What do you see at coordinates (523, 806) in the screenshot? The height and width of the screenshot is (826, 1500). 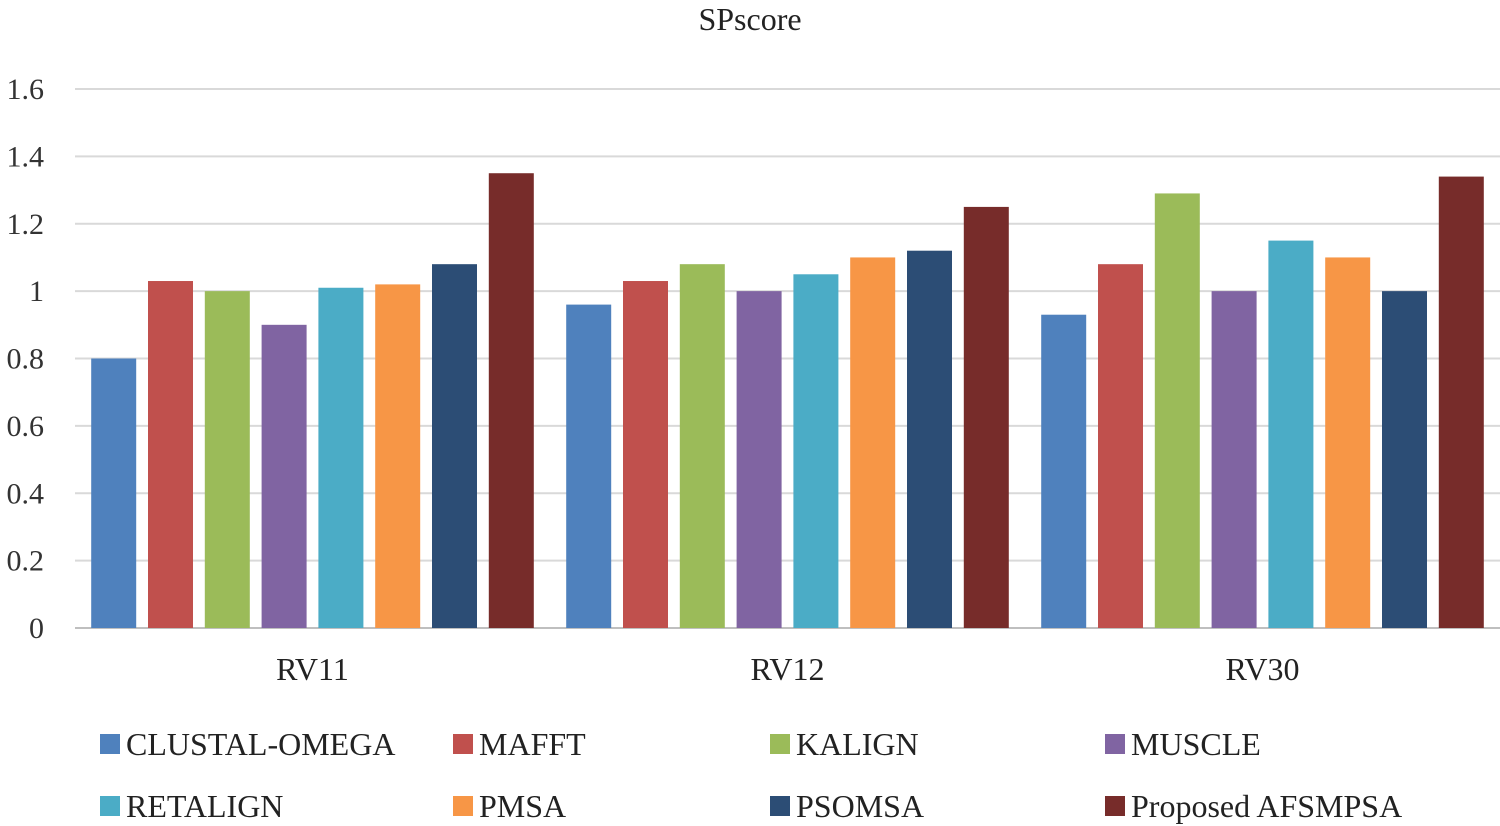 I see `legend-label: PMSA` at bounding box center [523, 806].